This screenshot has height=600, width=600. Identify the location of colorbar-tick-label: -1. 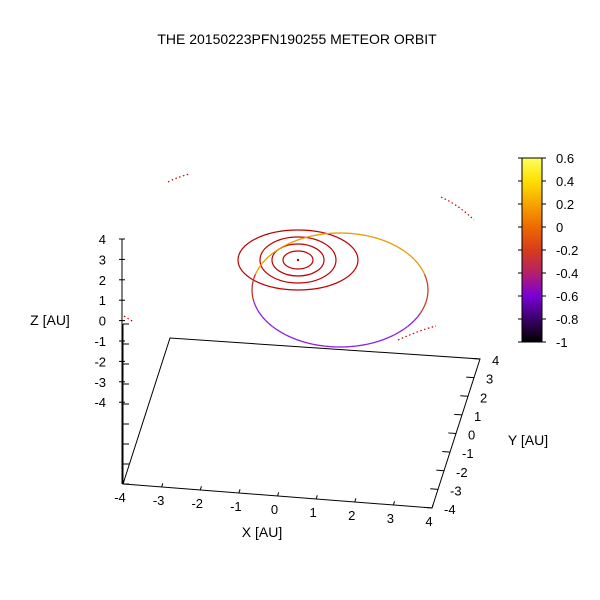
(562, 342).